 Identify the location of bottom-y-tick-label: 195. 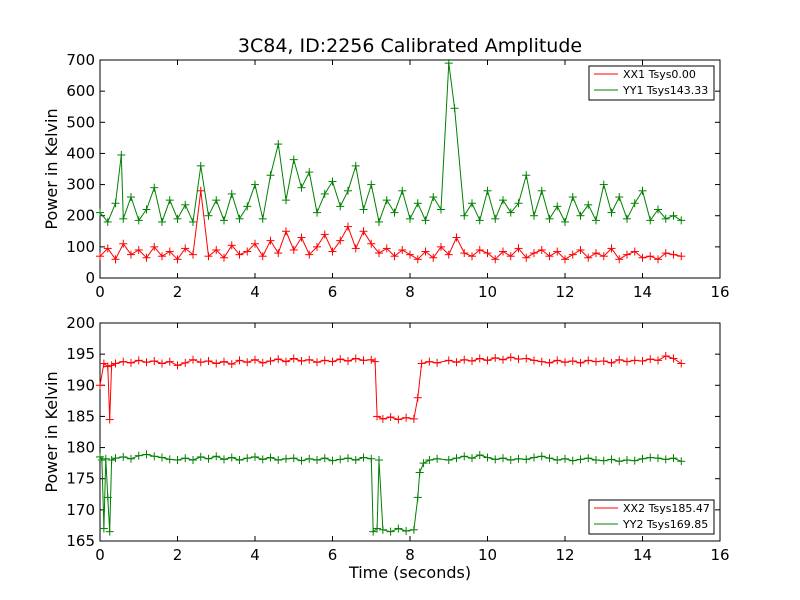
(80, 354).